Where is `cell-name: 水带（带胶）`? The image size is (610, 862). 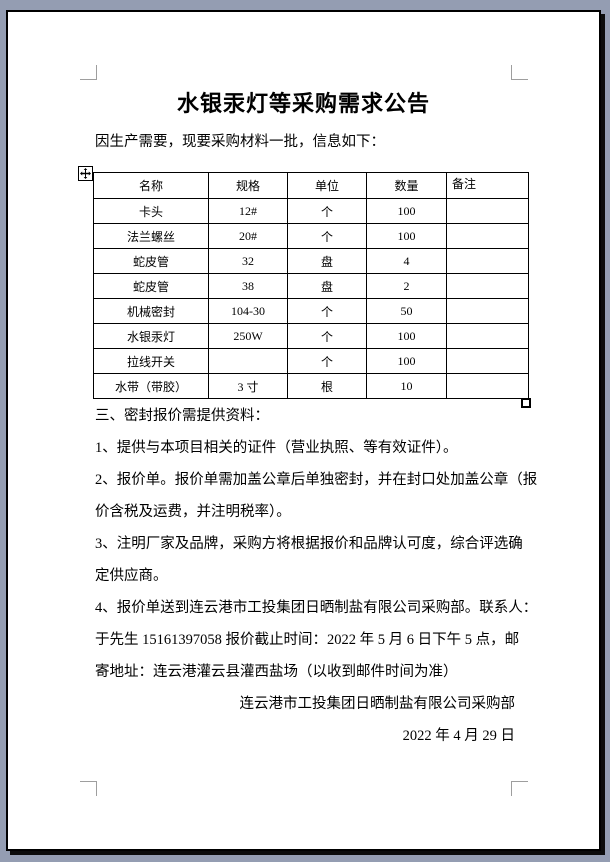 cell-name: 水带（带胶） is located at coordinates (151, 386).